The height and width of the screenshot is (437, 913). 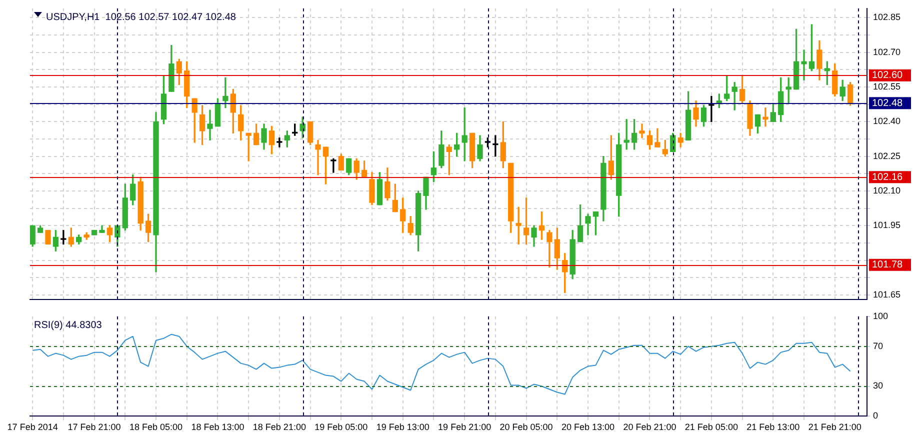 I want to click on ref-line-label: 102.48, so click(x=888, y=103).